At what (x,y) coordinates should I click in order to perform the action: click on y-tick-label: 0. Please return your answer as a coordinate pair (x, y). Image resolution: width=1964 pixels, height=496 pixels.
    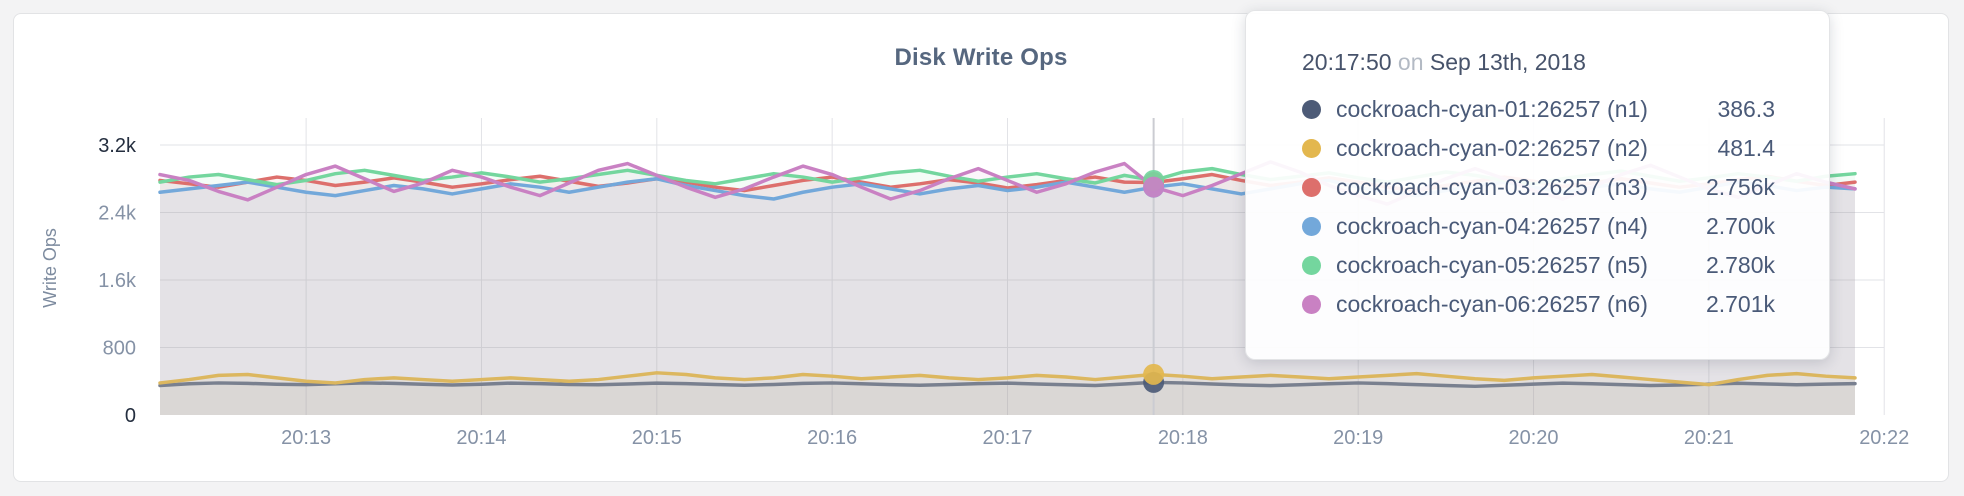
    Looking at the image, I should click on (130, 416).